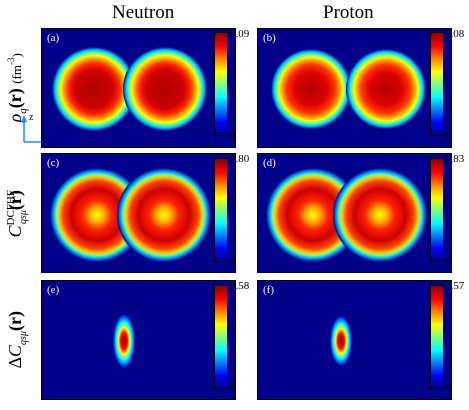 Image resolution: width=469 pixels, height=410 pixels. I want to click on panel-label: (c), so click(53, 163).